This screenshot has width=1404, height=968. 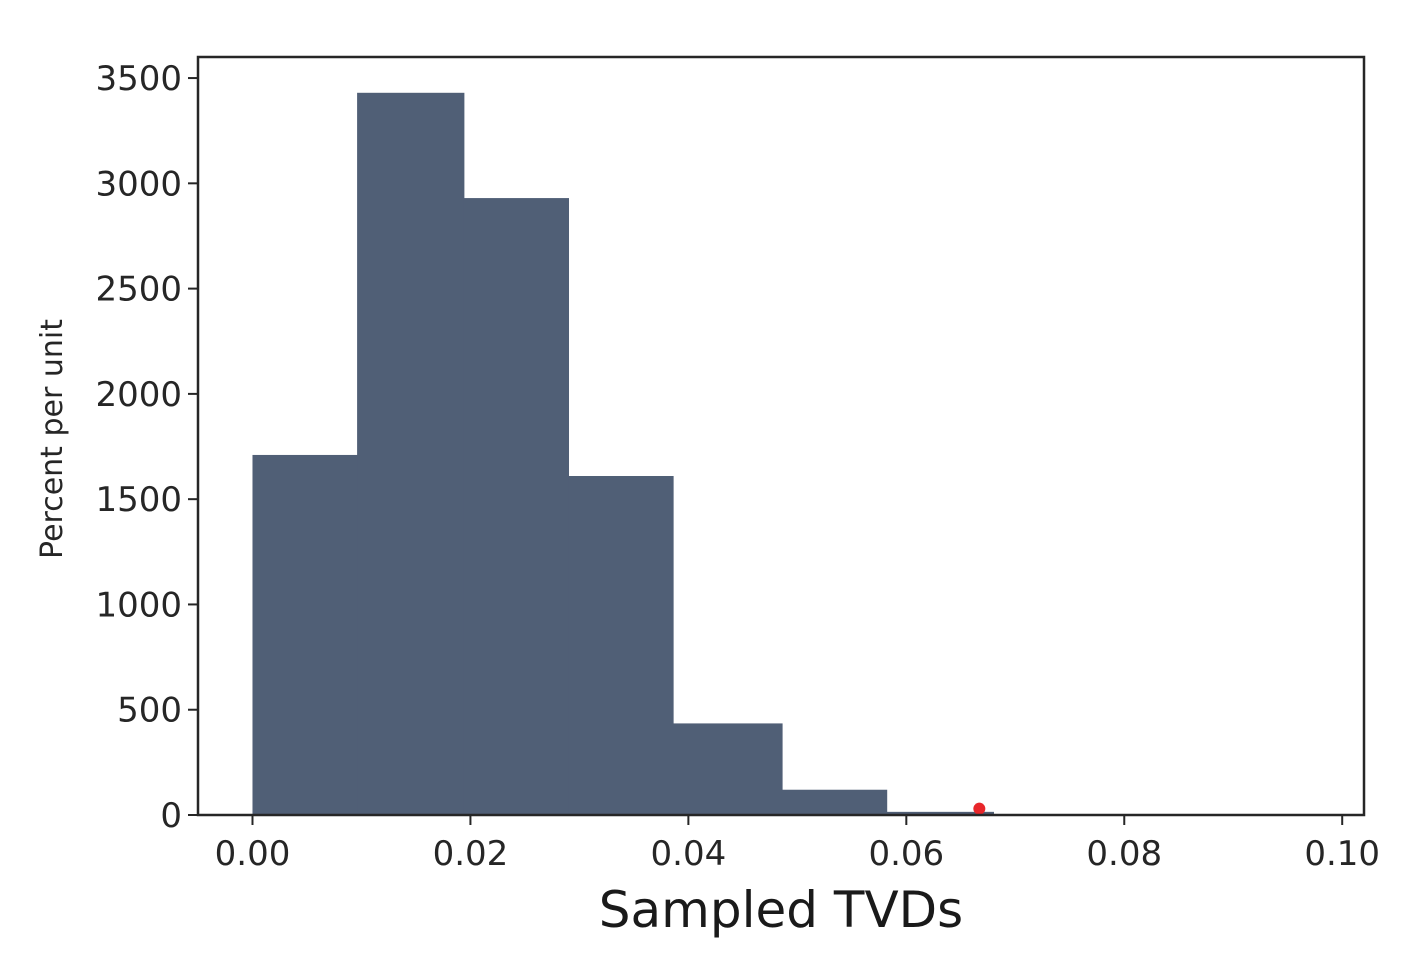 What do you see at coordinates (171, 816) in the screenshot?
I see `y-tick-label-0: 0` at bounding box center [171, 816].